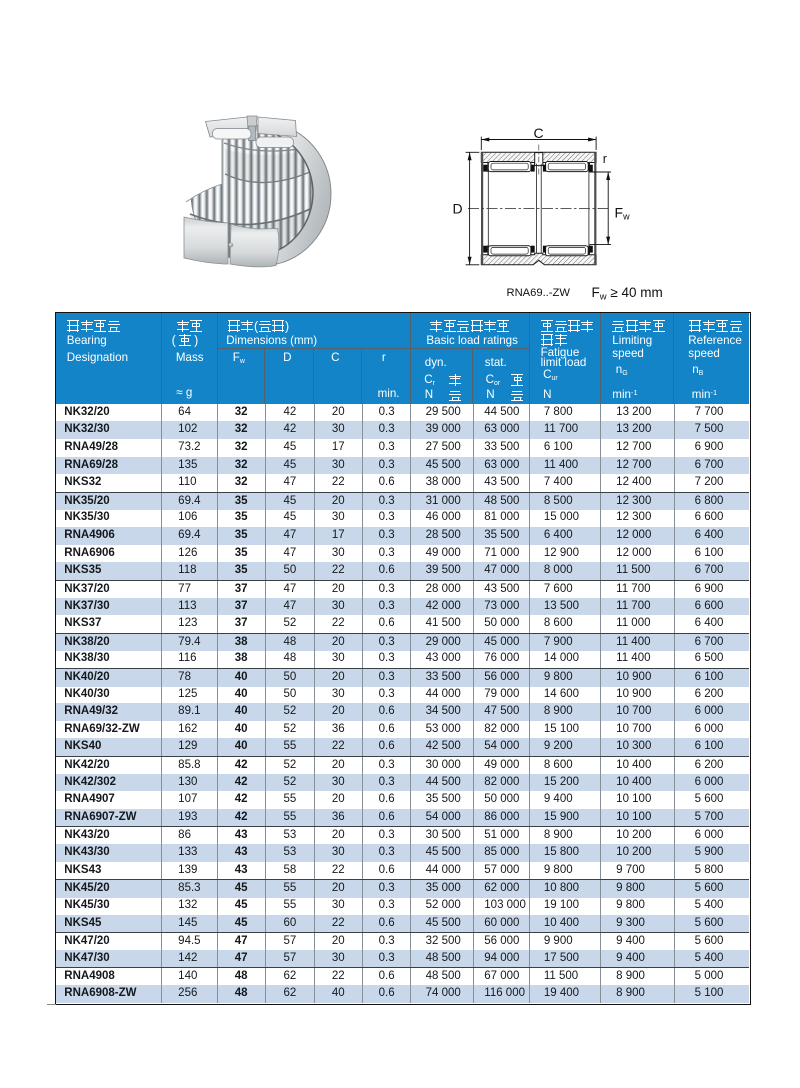  I want to click on svg-text: C, so click(539, 133).